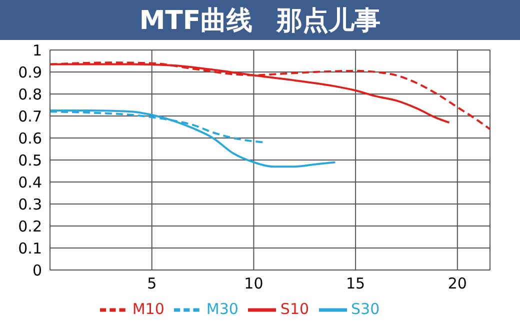 This screenshot has height=324, width=520. What do you see at coordinates (30, 72) in the screenshot?
I see `y-tick-label: 0.9` at bounding box center [30, 72].